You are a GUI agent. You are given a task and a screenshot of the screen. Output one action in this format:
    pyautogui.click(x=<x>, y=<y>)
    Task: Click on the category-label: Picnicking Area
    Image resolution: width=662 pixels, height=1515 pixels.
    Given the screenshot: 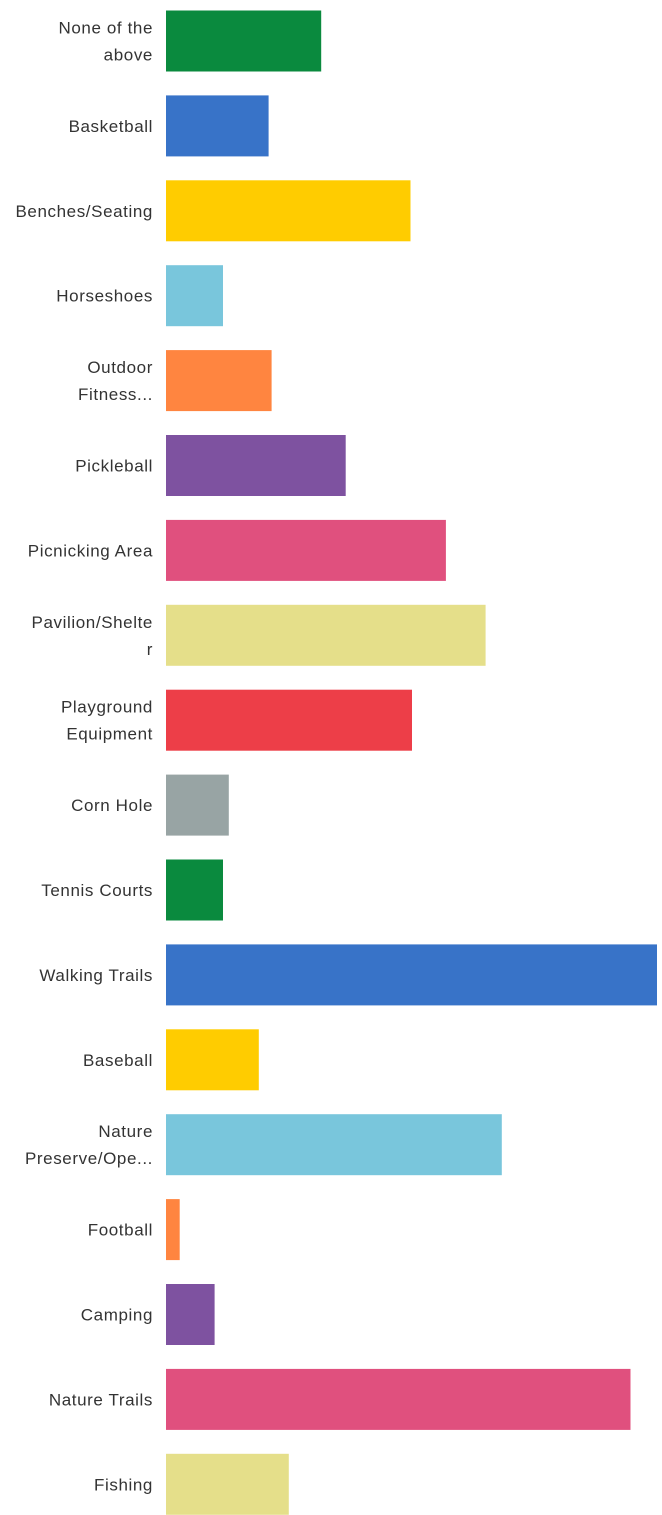 What is the action you would take?
    pyautogui.click(x=90, y=550)
    